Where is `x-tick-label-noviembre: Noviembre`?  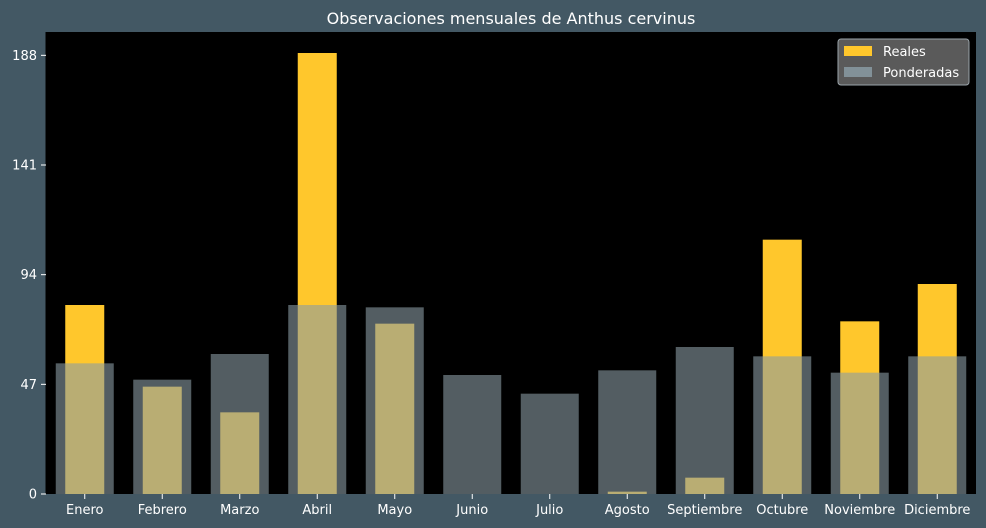 x-tick-label-noviembre: Noviembre is located at coordinates (859, 510).